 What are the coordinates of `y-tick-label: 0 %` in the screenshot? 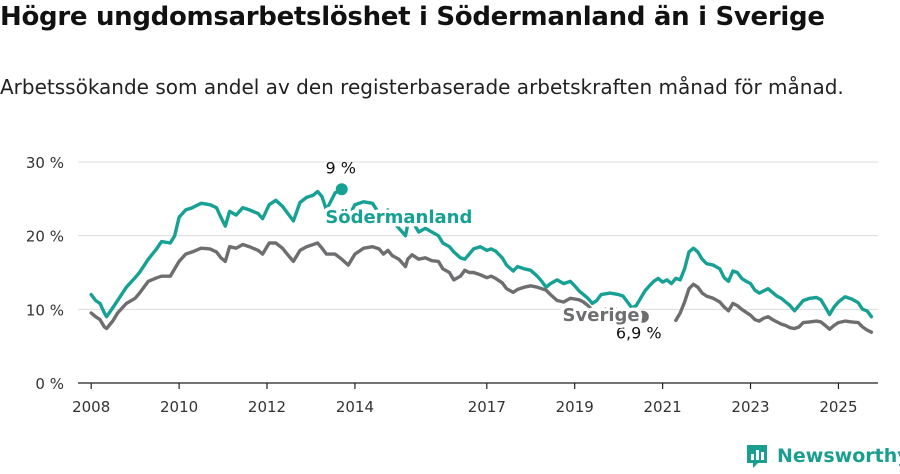 It's located at (49, 384).